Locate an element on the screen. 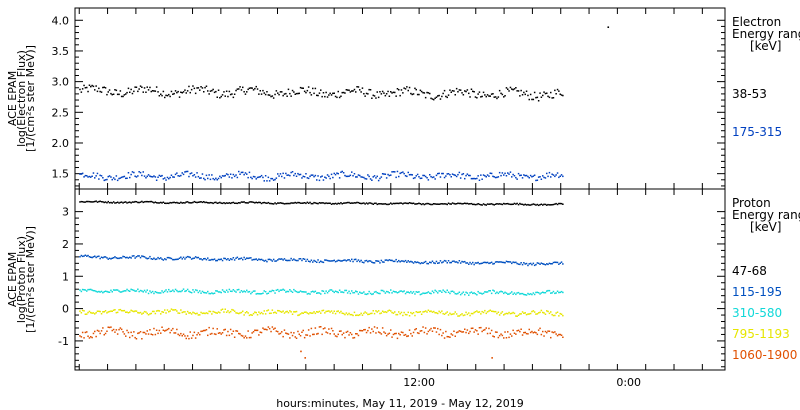  legend-title: Proton is located at coordinates (751, 203).